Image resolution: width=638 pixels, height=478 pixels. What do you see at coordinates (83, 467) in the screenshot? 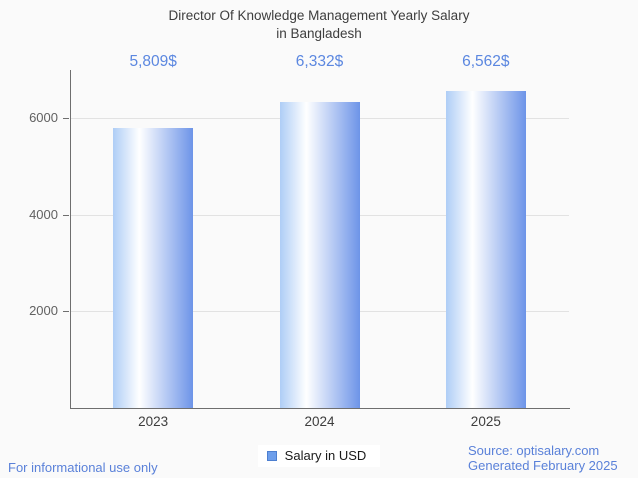
I see `disclaimer-text: For informational use only` at bounding box center [83, 467].